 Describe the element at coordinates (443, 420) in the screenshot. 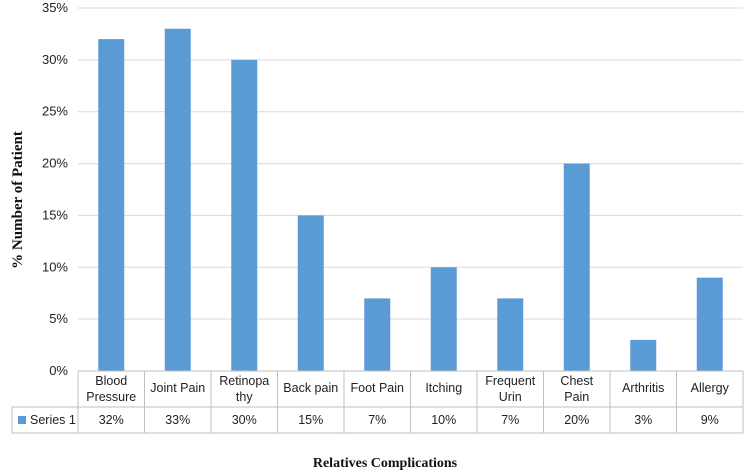

I see `table-value-cell: 10%` at that location.